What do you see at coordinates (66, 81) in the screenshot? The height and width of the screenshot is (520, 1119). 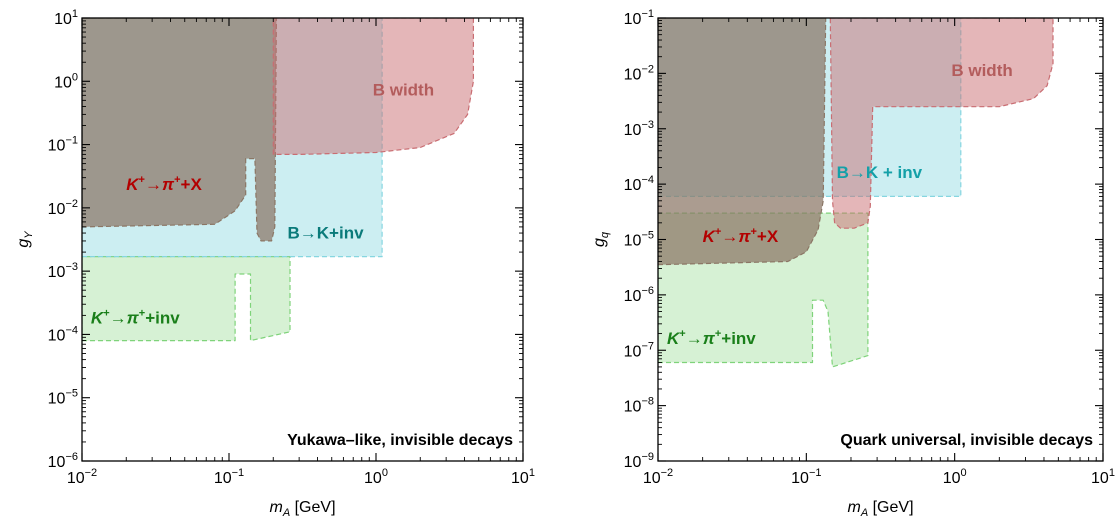 I see `y-tick-label: 10⁰` at bounding box center [66, 81].